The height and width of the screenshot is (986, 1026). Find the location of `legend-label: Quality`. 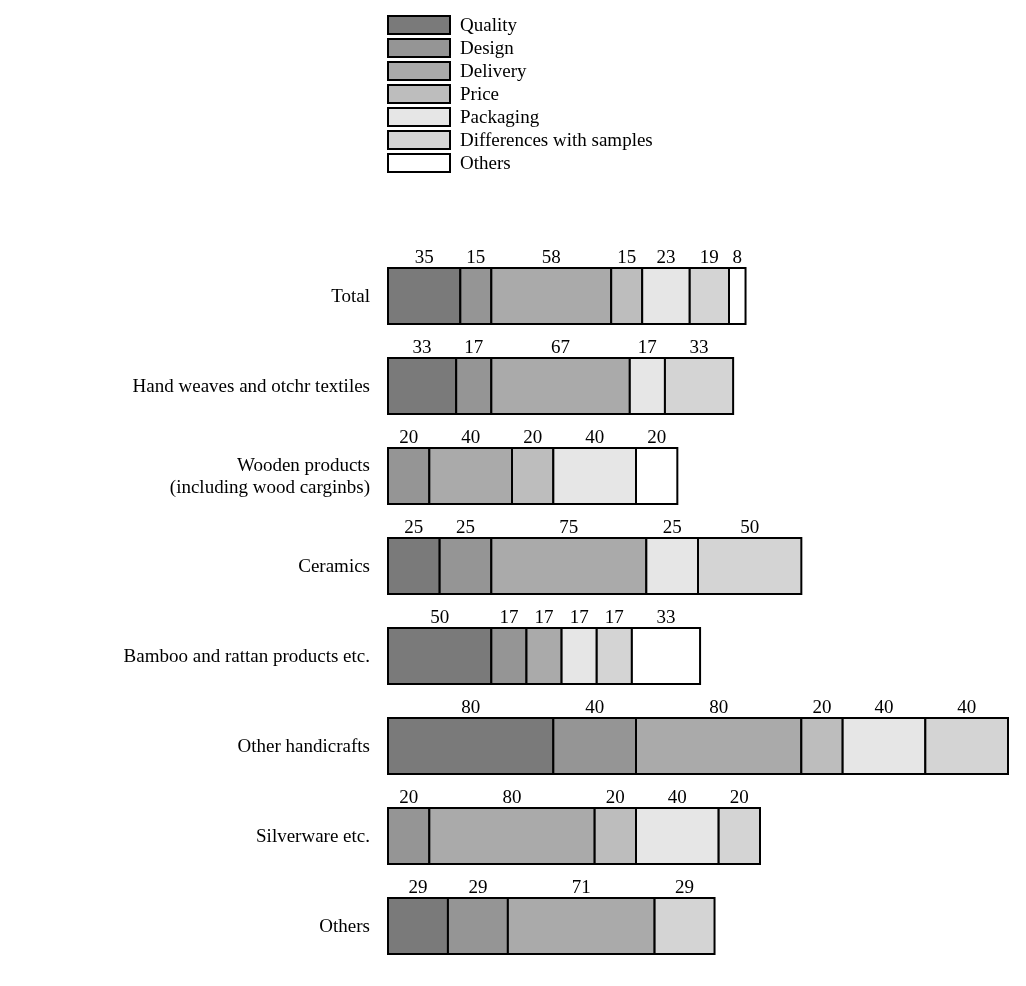

legend-label: Quality is located at coordinates (489, 24).